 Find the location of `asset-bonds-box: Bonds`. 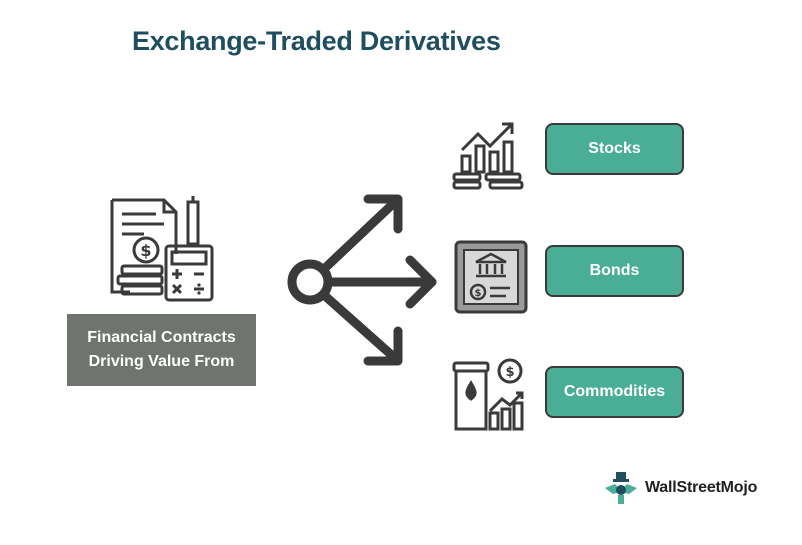

asset-bonds-box: Bonds is located at coordinates (614, 271).